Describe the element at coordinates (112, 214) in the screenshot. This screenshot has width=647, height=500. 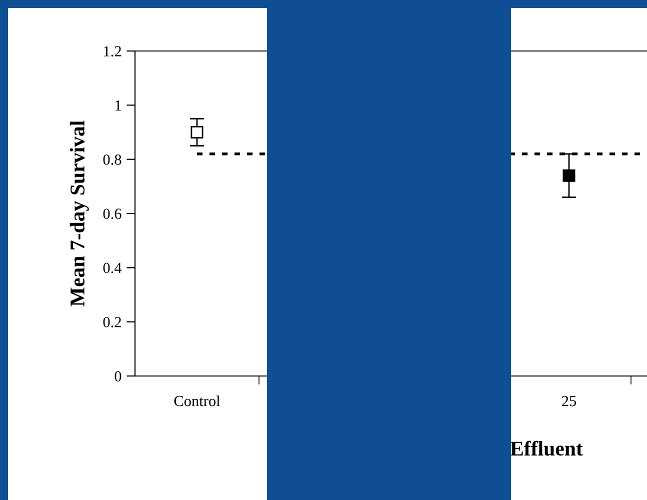
I see `y-tick-label: 0.6` at that location.